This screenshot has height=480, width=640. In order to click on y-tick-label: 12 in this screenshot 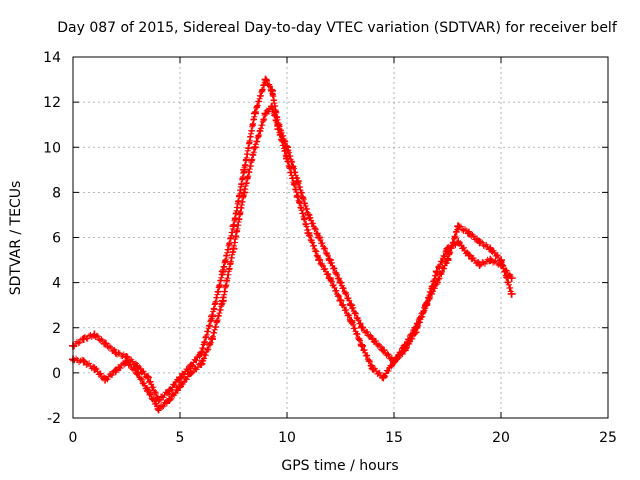, I will do `click(52, 103)`.